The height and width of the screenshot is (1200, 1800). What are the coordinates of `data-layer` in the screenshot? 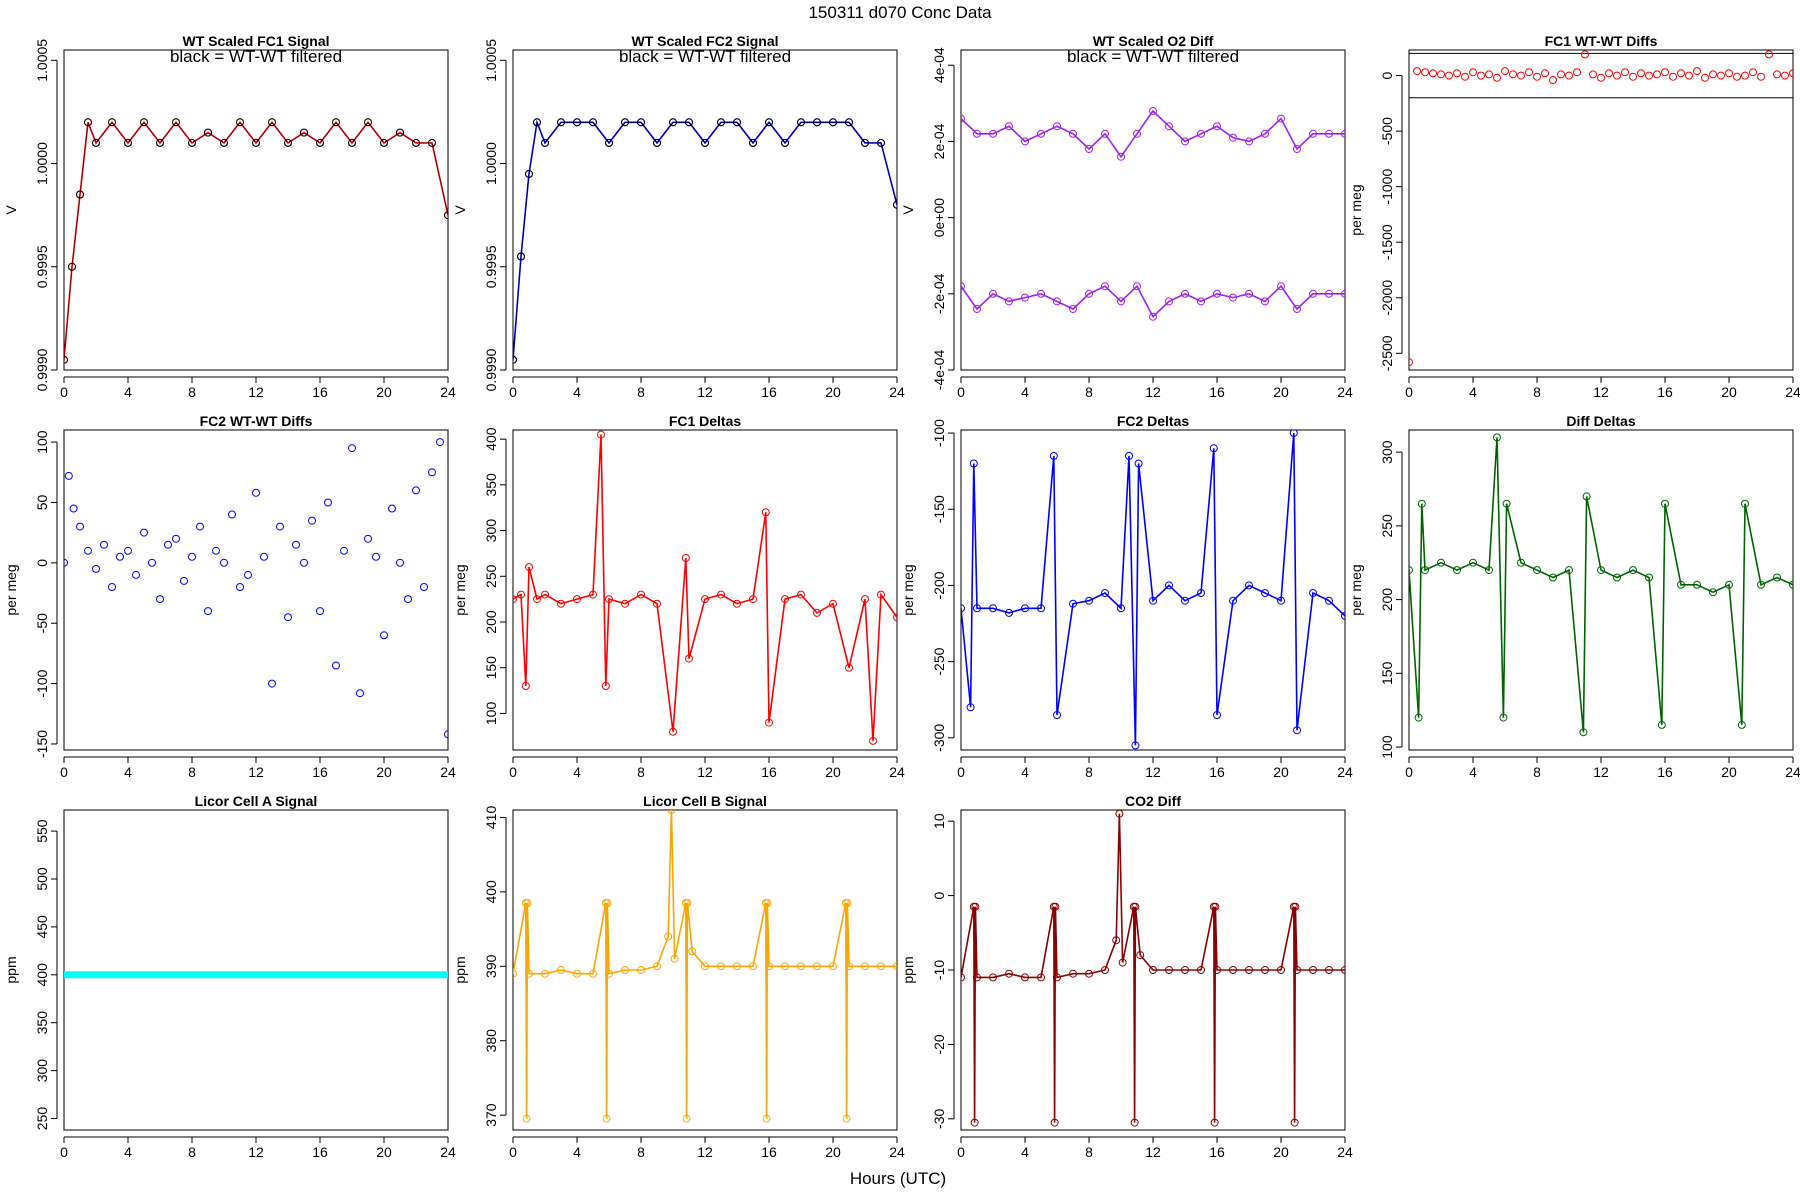 It's located at (705, 587).